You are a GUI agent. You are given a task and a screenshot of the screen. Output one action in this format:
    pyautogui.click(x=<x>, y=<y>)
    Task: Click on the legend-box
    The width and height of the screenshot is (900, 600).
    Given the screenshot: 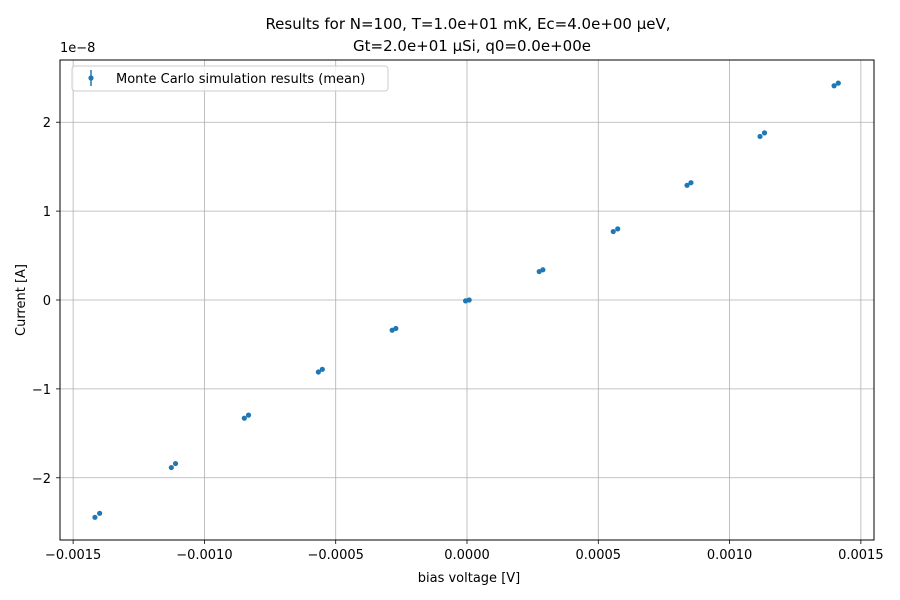 What is the action you would take?
    pyautogui.click(x=230, y=78)
    